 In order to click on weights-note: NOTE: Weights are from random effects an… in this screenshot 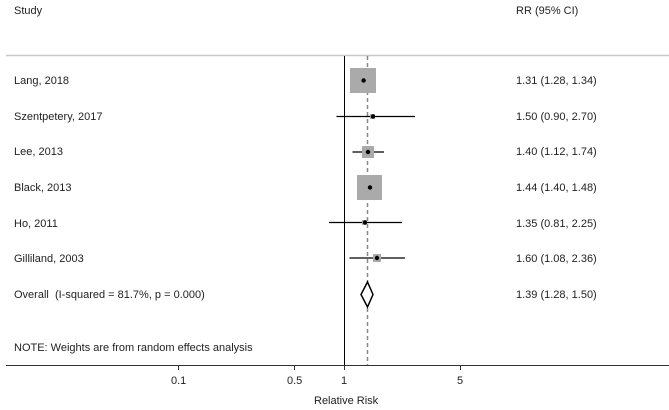, I will do `click(133, 348)`.